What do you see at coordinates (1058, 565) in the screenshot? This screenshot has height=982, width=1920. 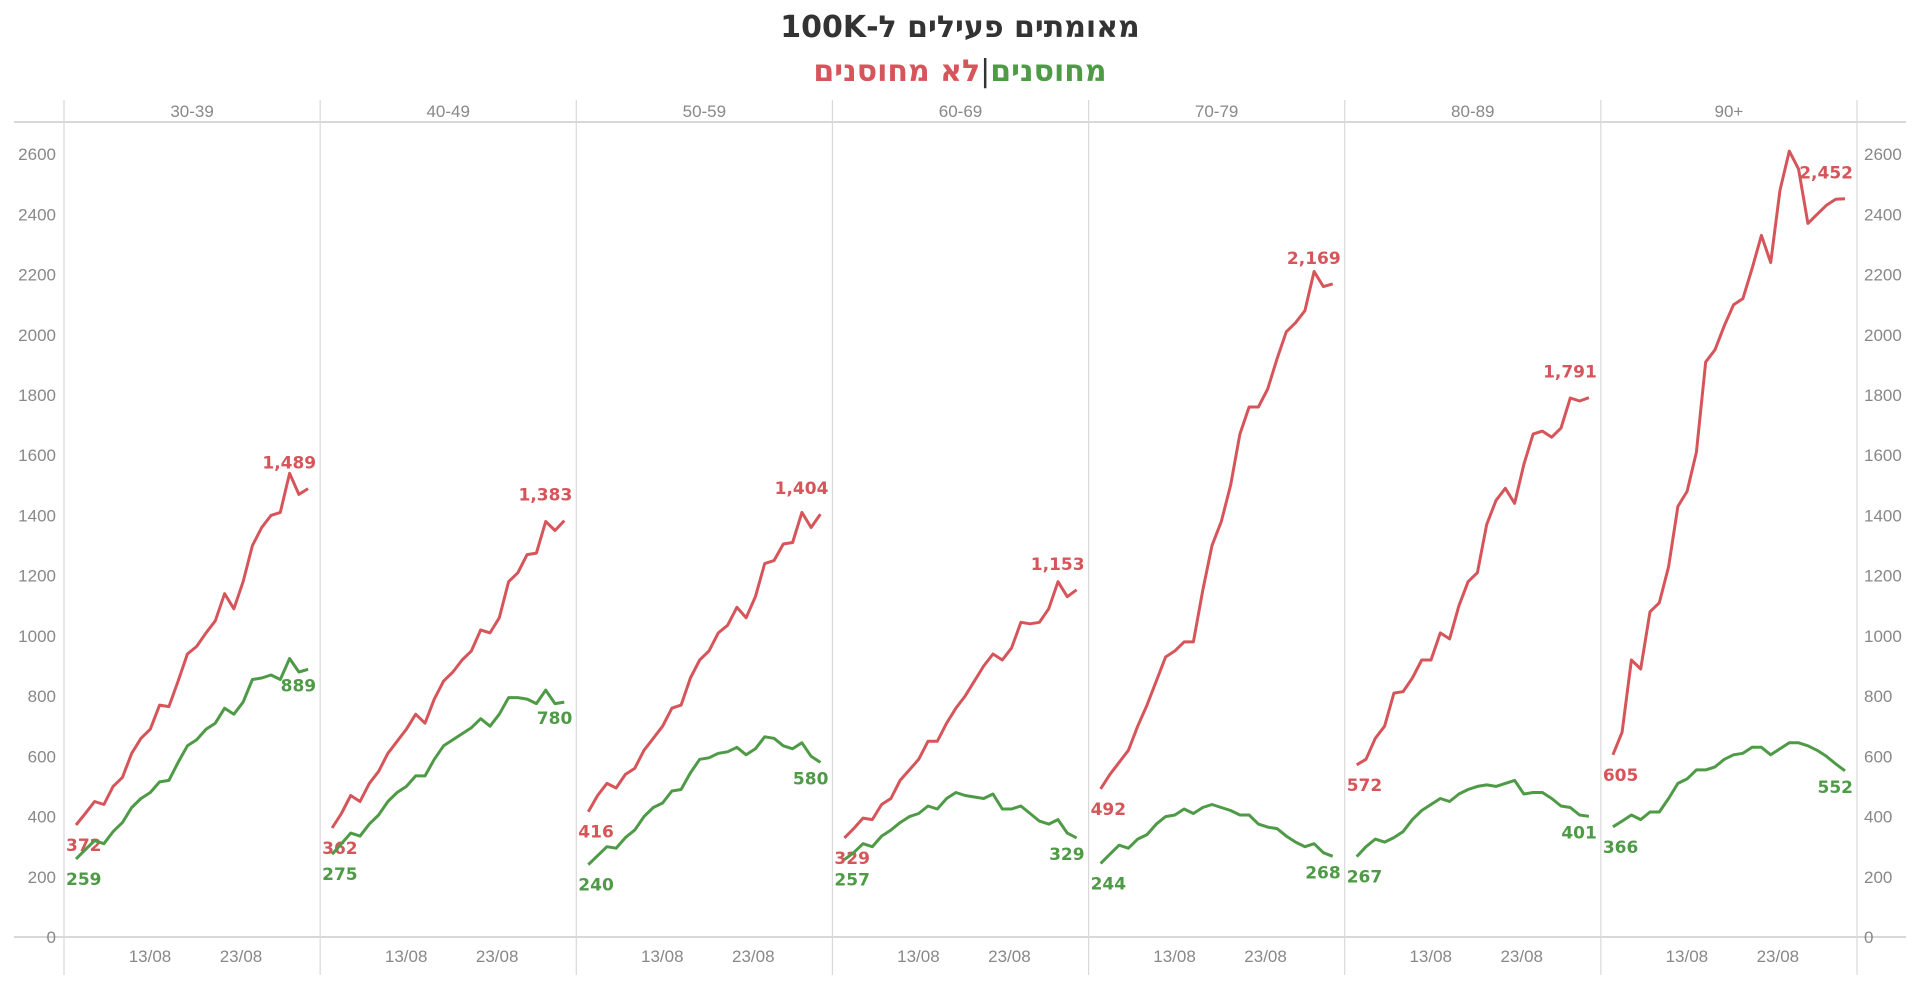 I see `end-data-label: 1,153` at bounding box center [1058, 565].